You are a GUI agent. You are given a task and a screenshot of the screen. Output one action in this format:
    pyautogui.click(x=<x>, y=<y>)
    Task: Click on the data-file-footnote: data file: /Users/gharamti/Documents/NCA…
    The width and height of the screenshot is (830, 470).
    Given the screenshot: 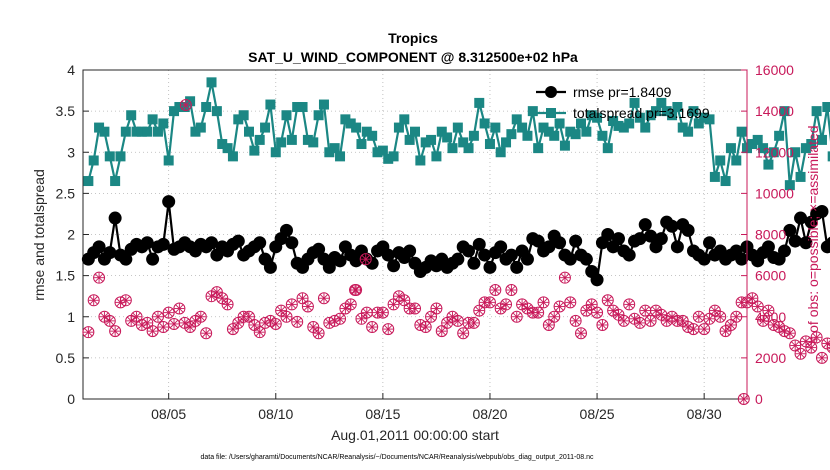 What is the action you would take?
    pyautogui.click(x=397, y=457)
    